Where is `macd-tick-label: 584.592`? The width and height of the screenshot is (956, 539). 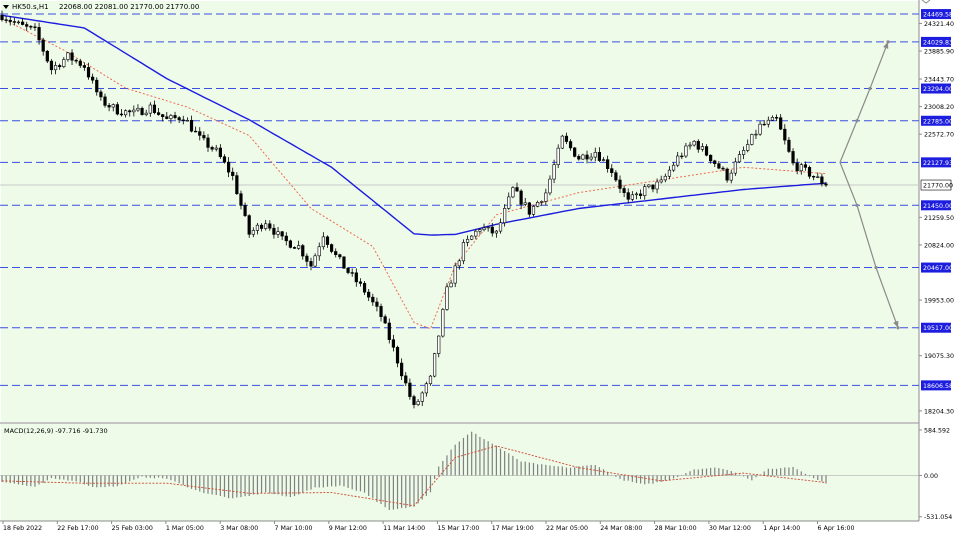
macd-tick-label: 584.592 is located at coordinates (937, 430).